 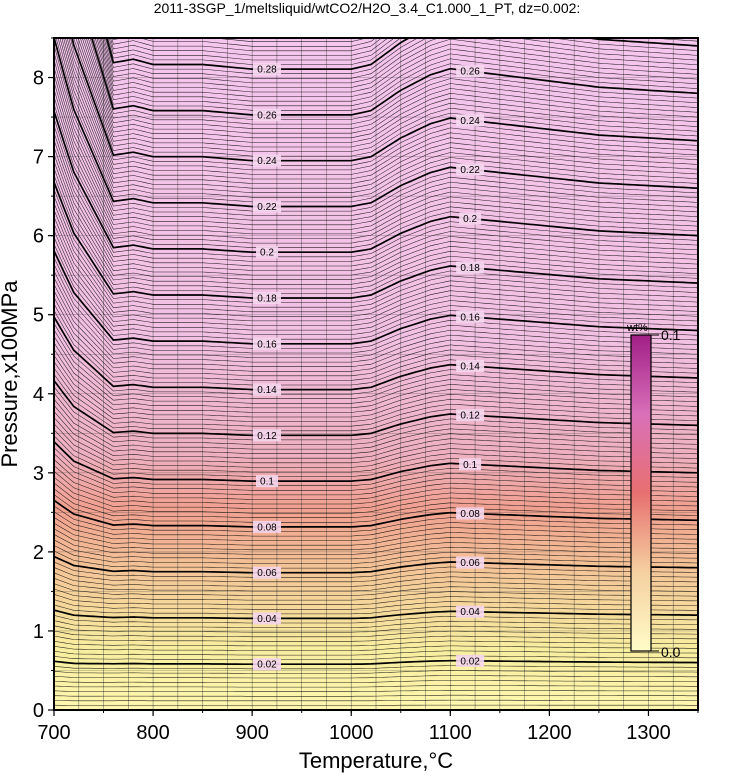 What do you see at coordinates (450, 733) in the screenshot?
I see `x-tick-label: 1100` at bounding box center [450, 733].